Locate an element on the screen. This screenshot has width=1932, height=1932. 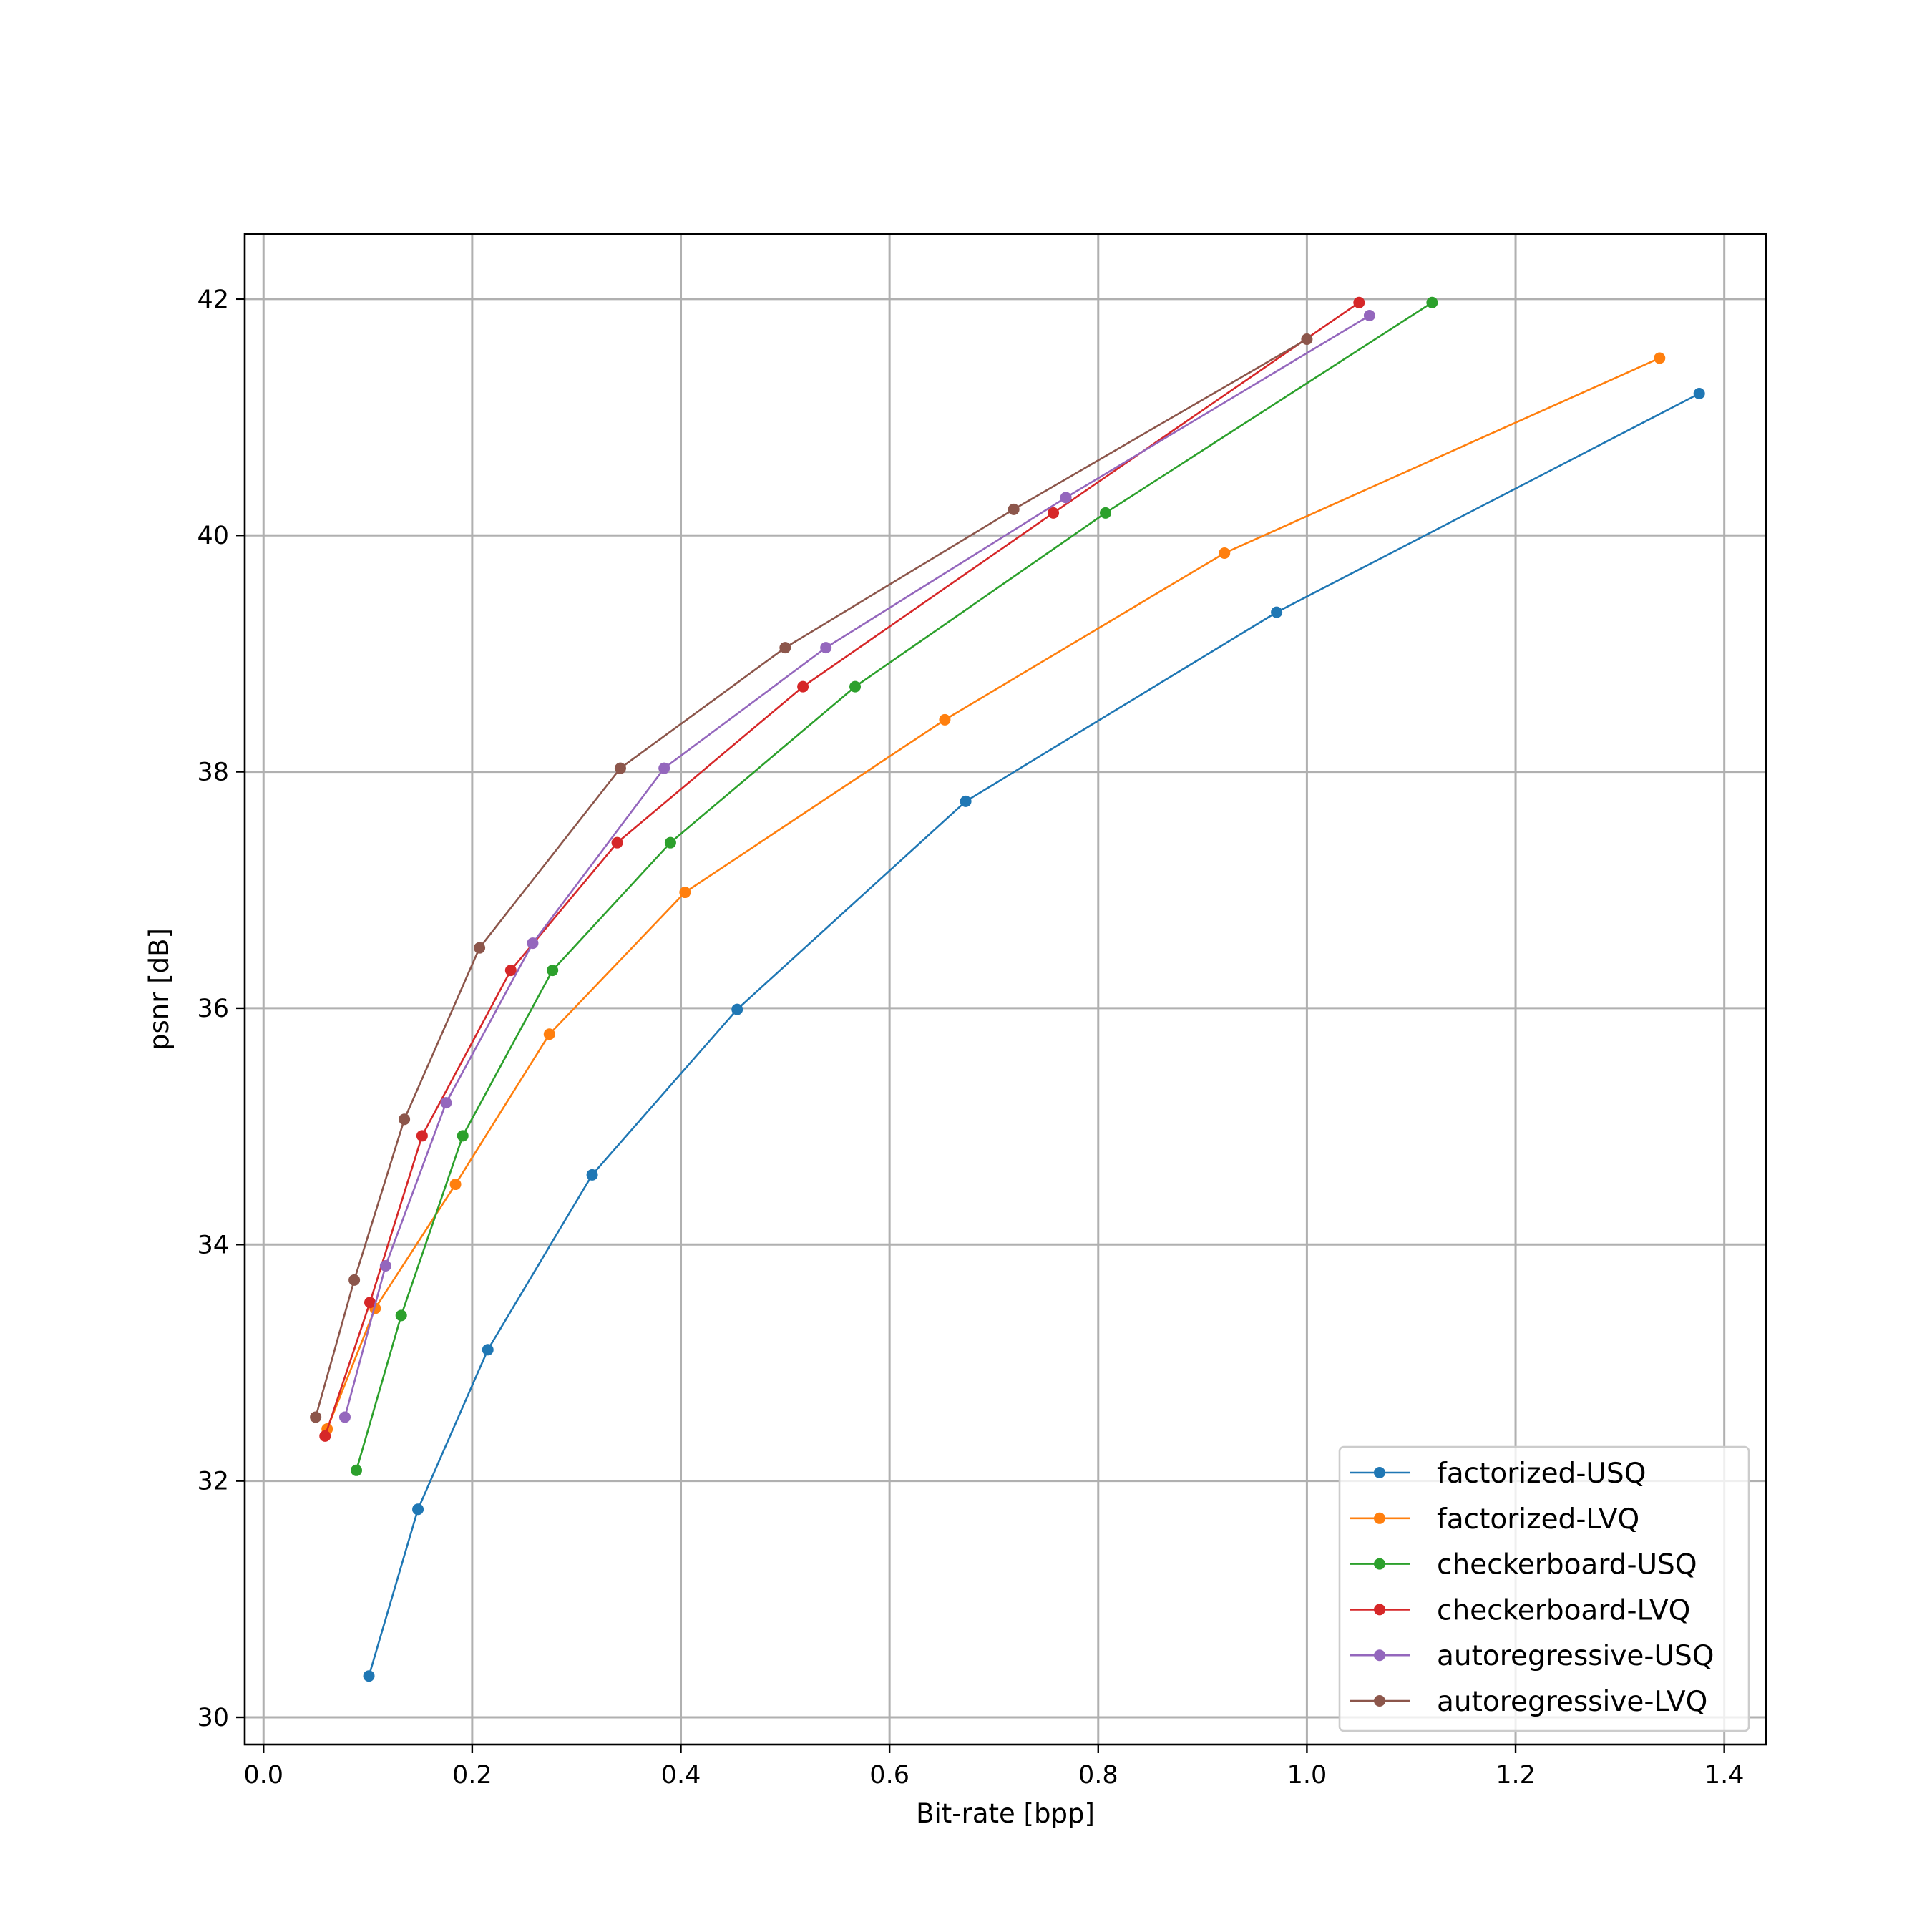
x-tick-label: 0.2 is located at coordinates (472, 1775).